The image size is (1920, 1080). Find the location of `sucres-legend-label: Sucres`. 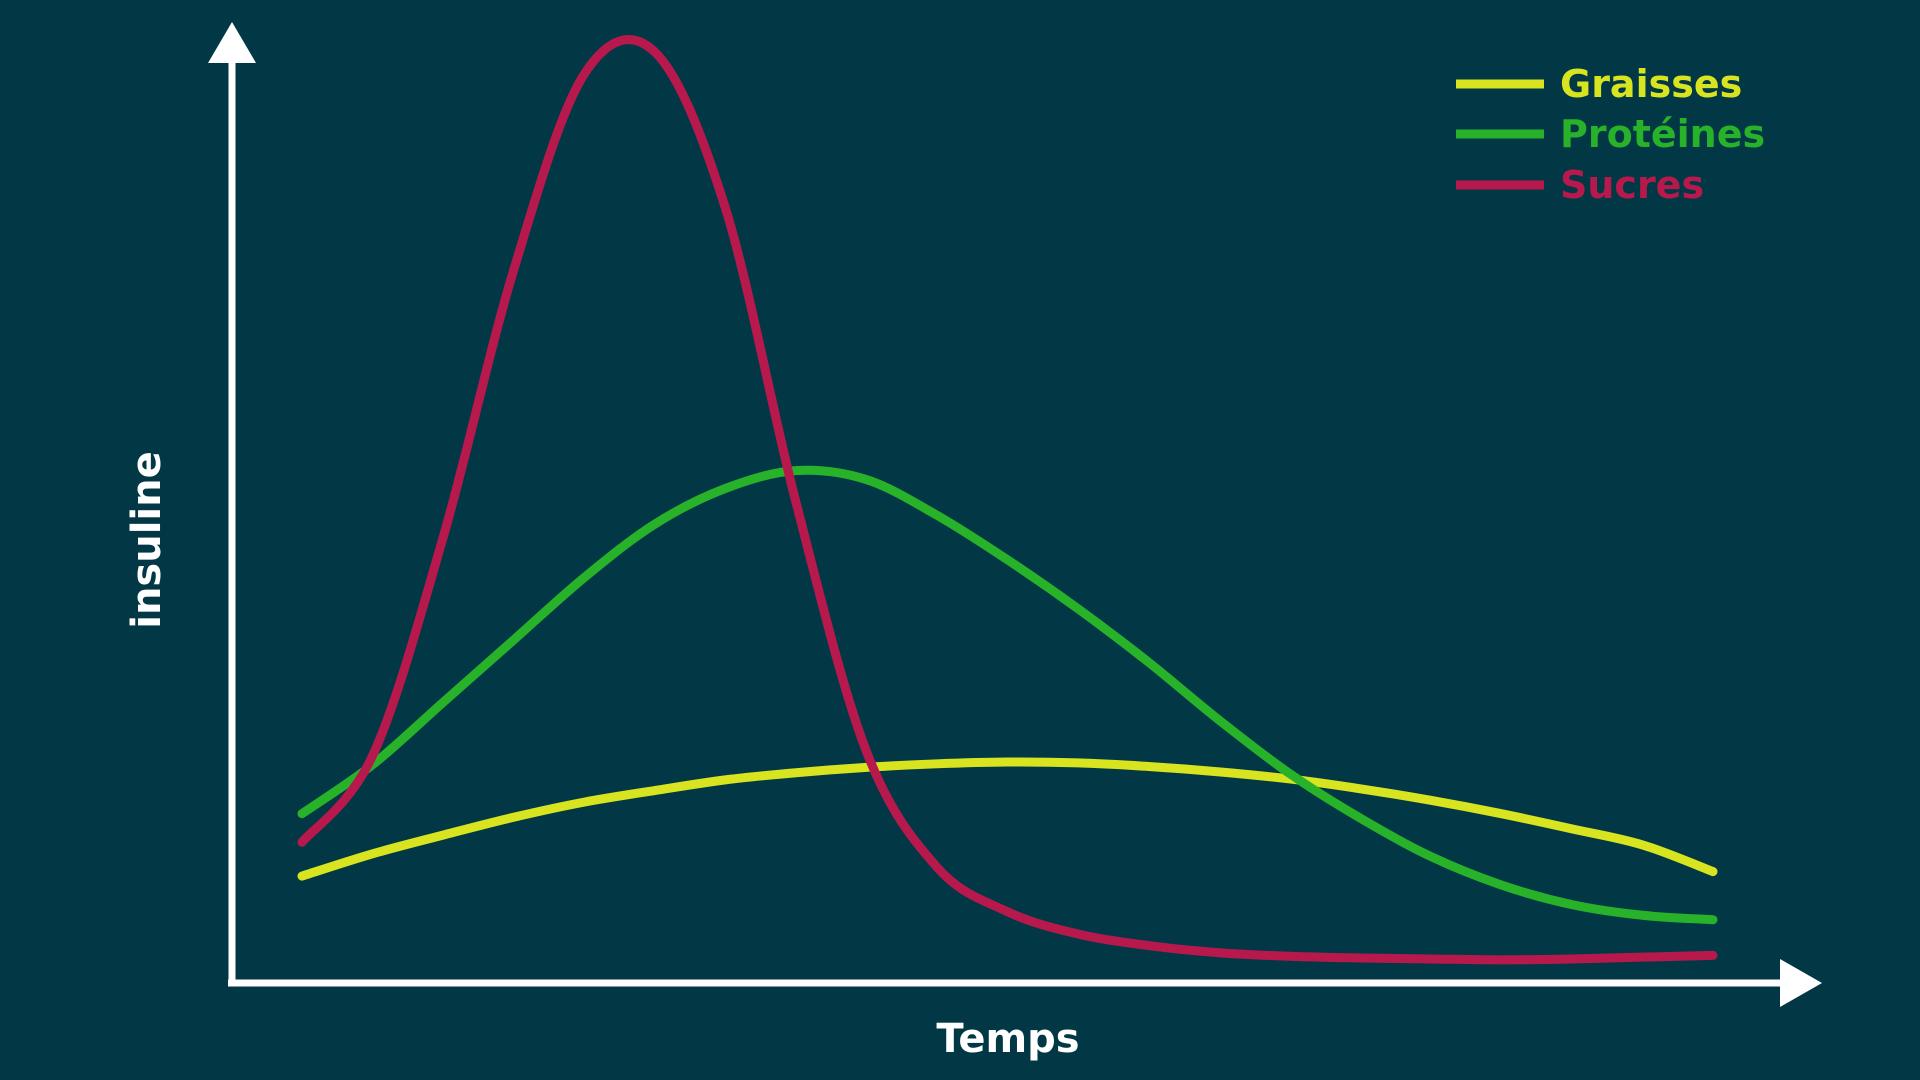

sucres-legend-label: Sucres is located at coordinates (1632, 185).